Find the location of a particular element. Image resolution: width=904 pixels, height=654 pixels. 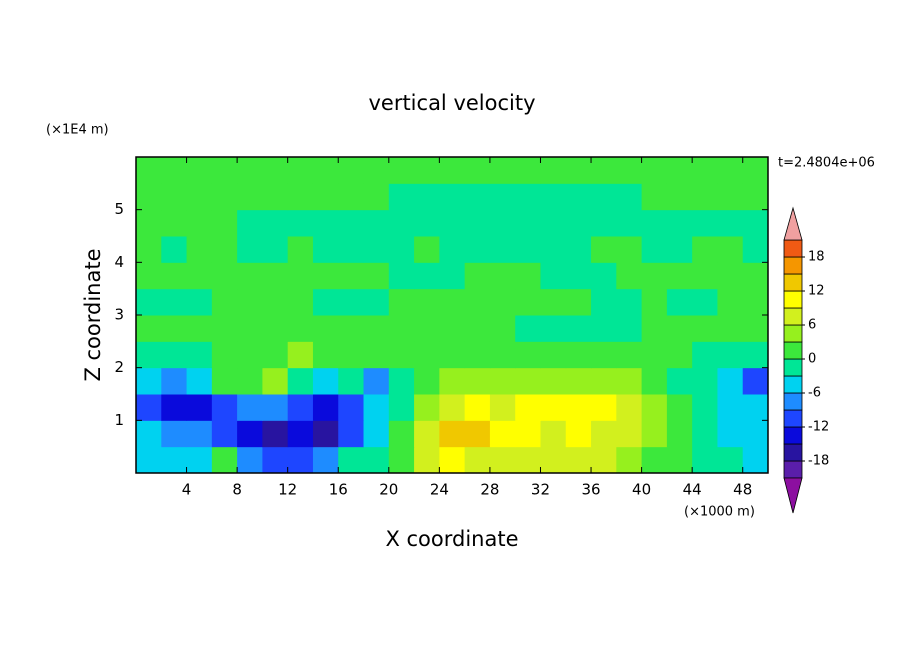

colorbar-tick-label: -18 is located at coordinates (818, 461).